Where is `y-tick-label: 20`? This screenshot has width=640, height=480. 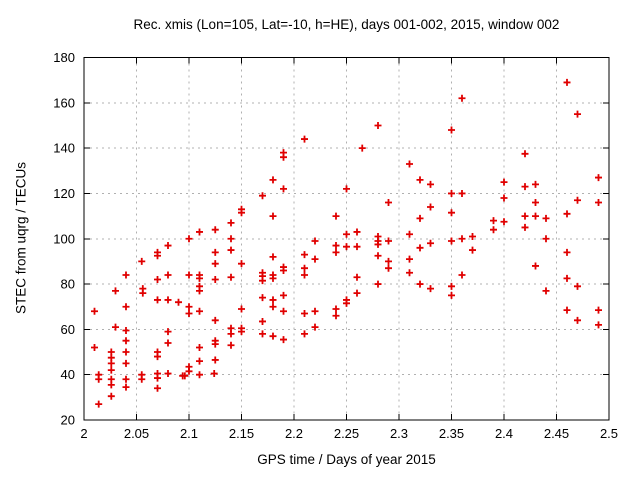 y-tick-label: 20 is located at coordinates (68, 420).